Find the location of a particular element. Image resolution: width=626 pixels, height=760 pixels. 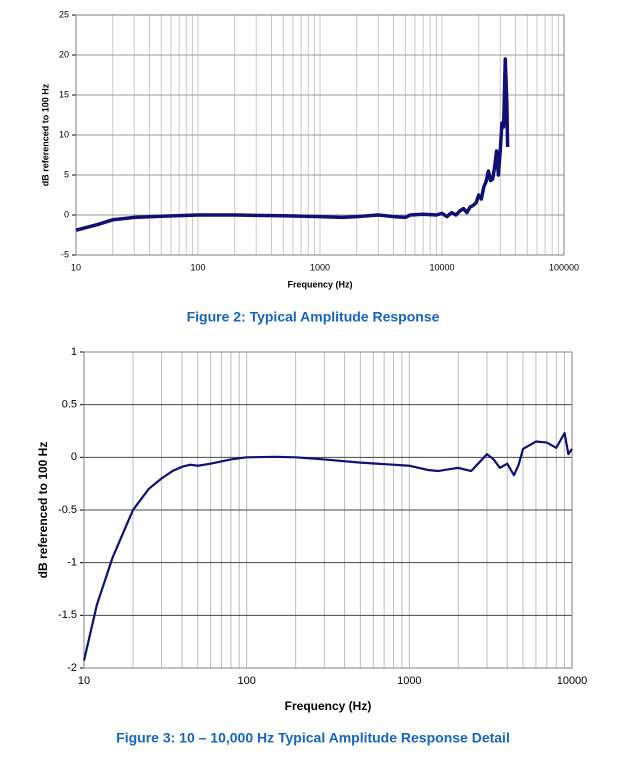

y-tick-label: 5 is located at coordinates (66, 174).